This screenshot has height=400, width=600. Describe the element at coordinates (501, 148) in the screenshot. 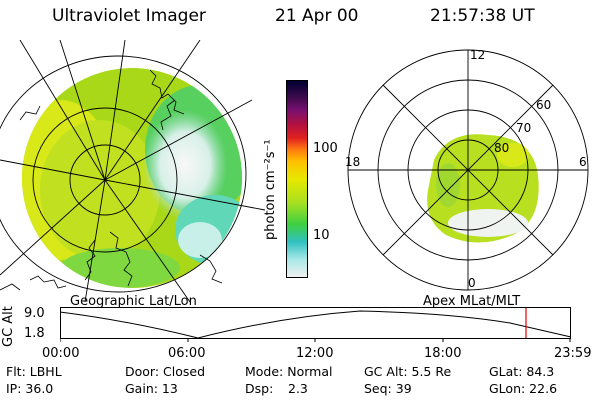

I see `mlat-80-label: 80` at that location.